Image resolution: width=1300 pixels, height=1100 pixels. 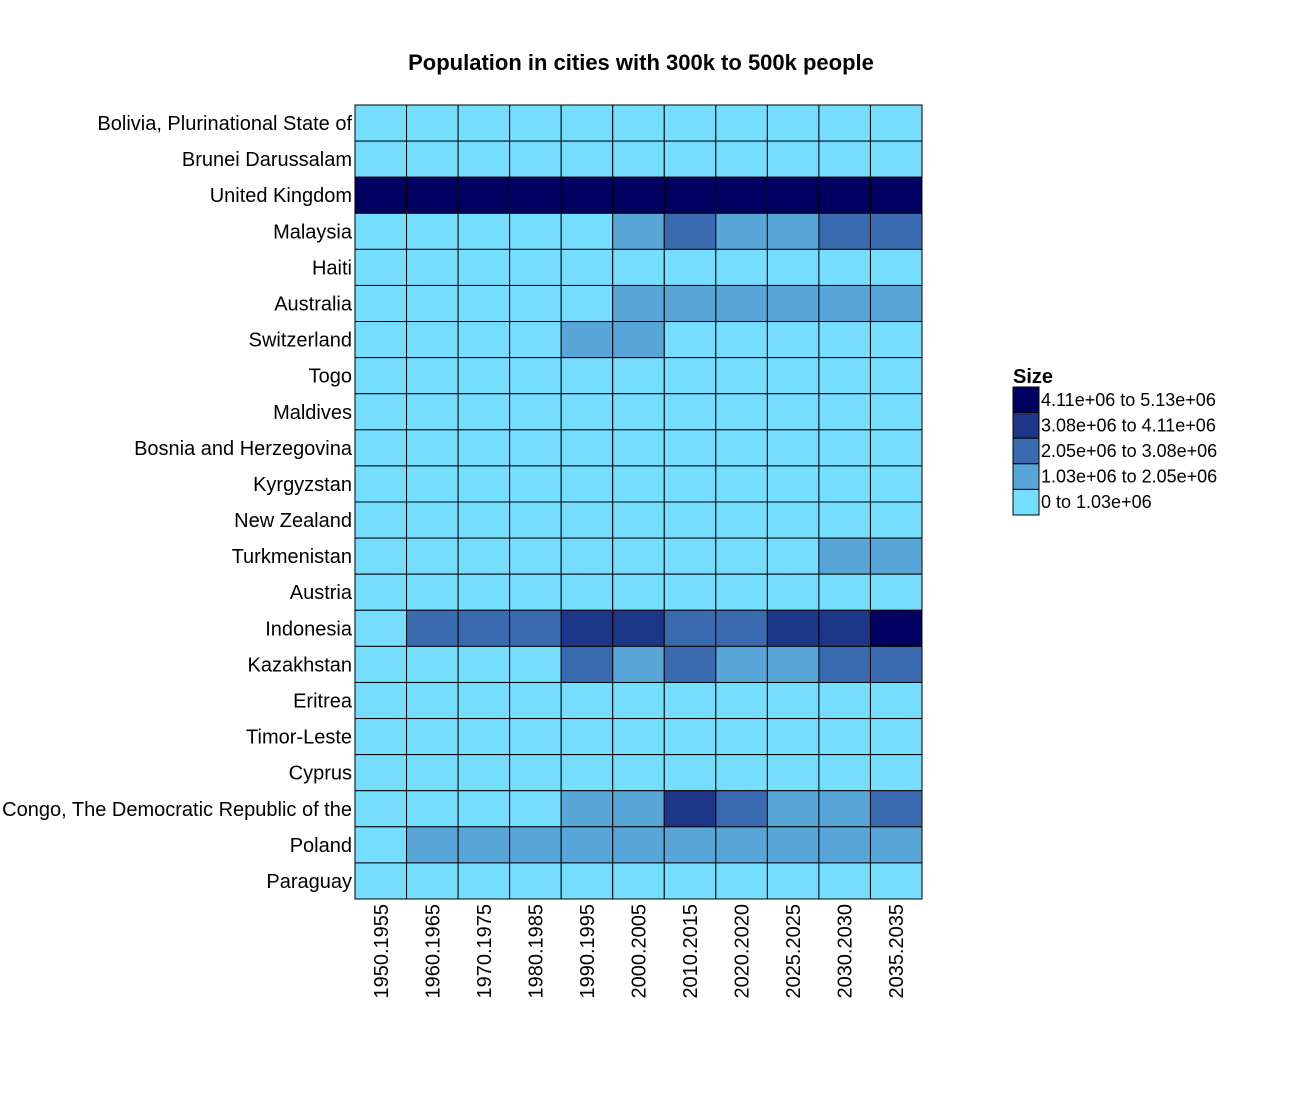 What do you see at coordinates (321, 846) in the screenshot?
I see `row-label: Poland` at bounding box center [321, 846].